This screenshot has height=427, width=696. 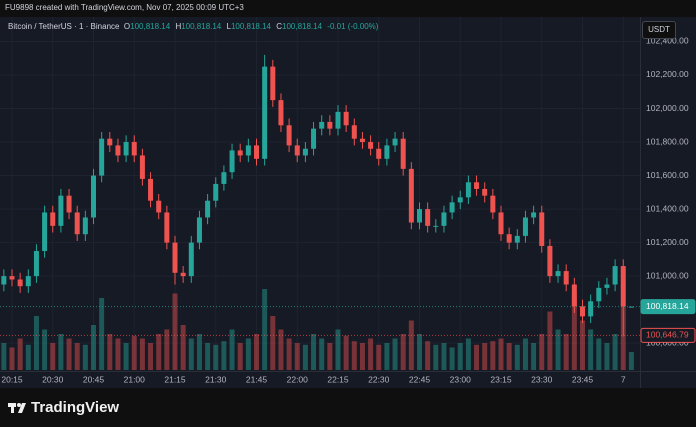 I want to click on y-tick-label: 101,000.00, so click(x=667, y=275).